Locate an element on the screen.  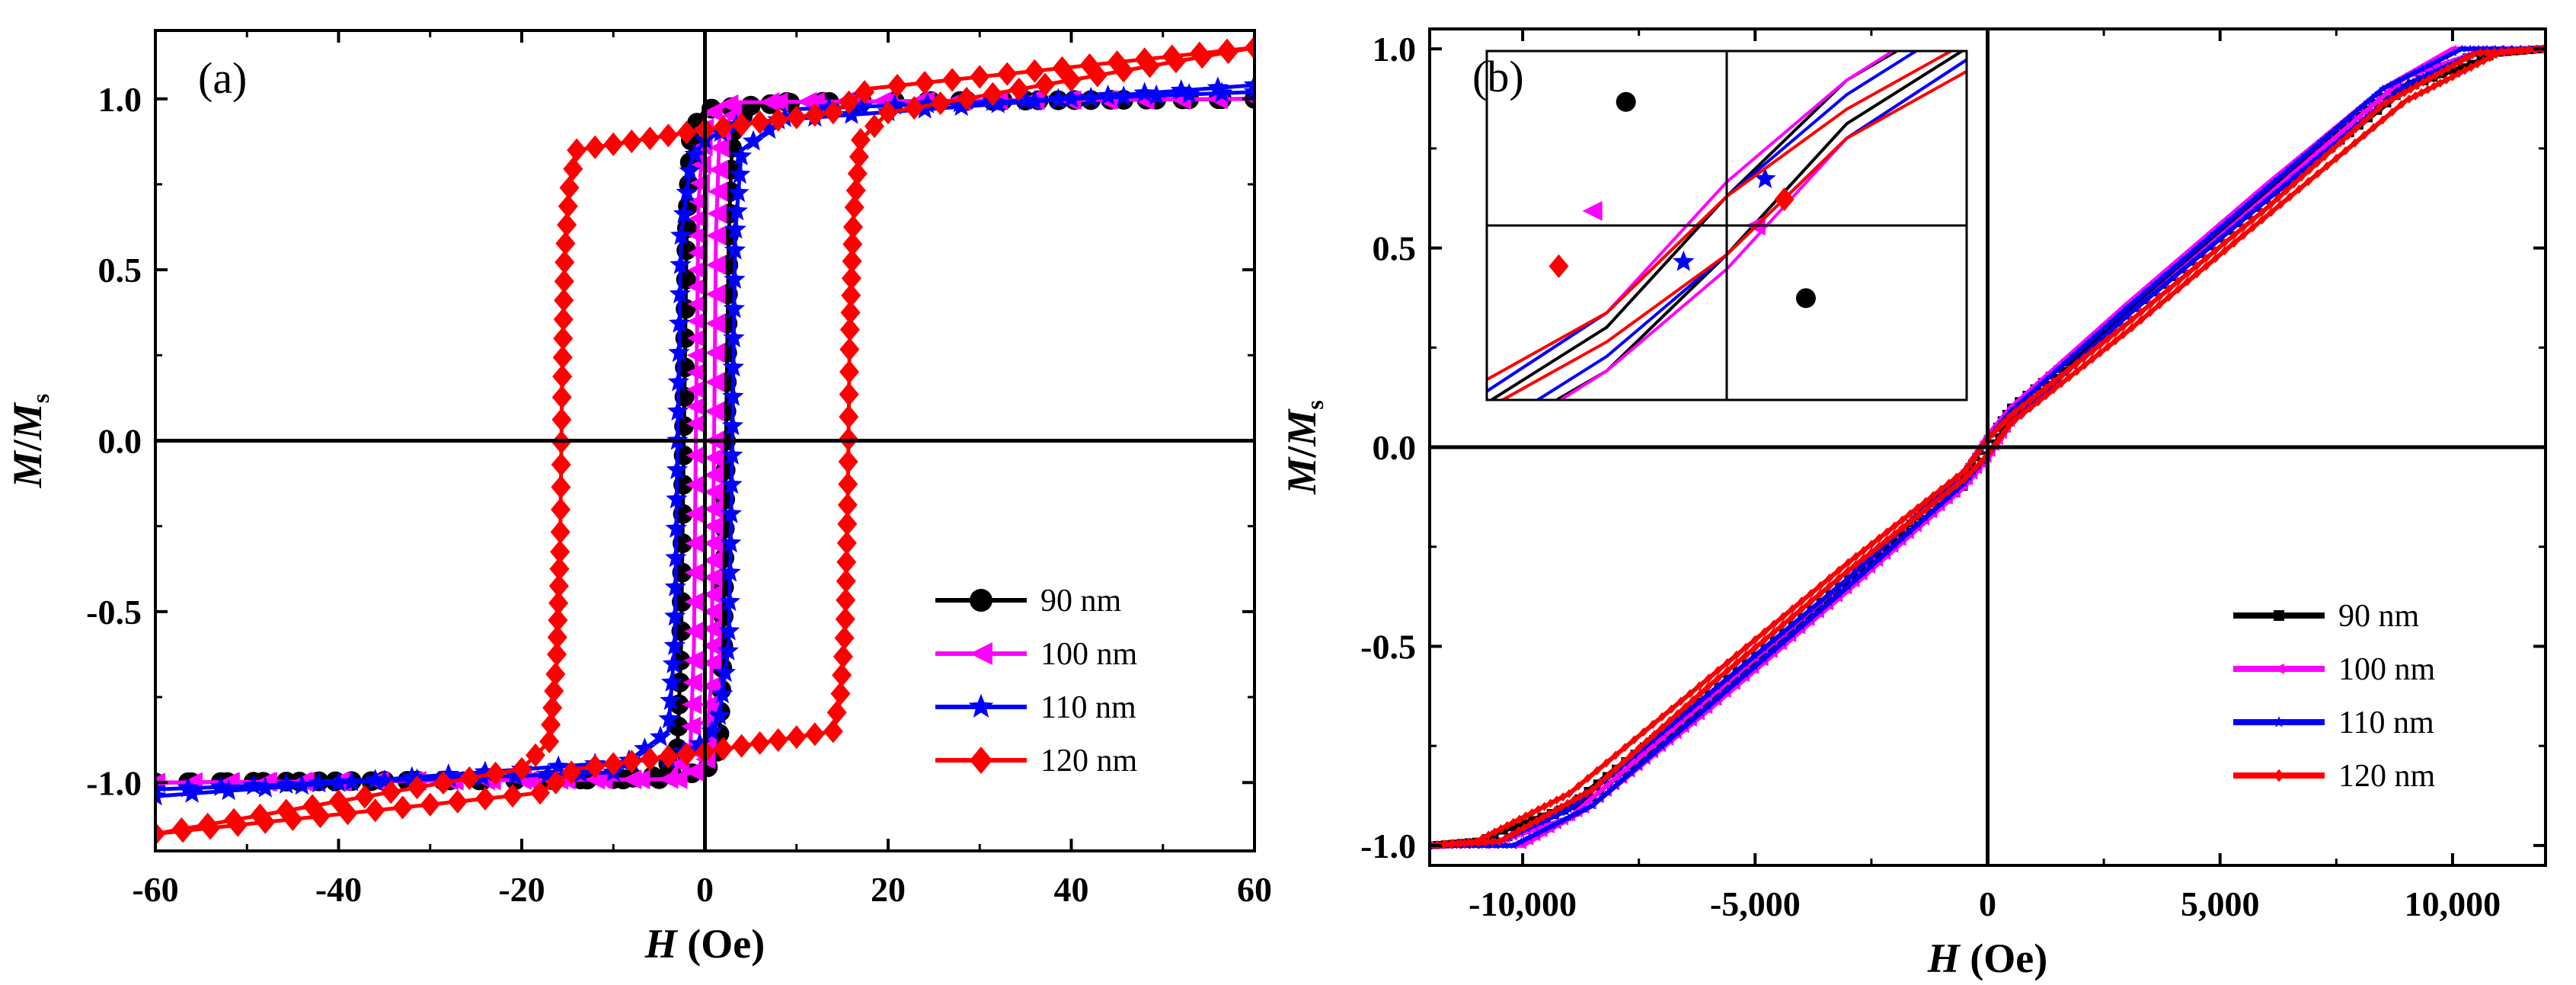
panel-b-legend: 90 nm 100 nm 110 nm 120 nm is located at coordinates (2335, 696).